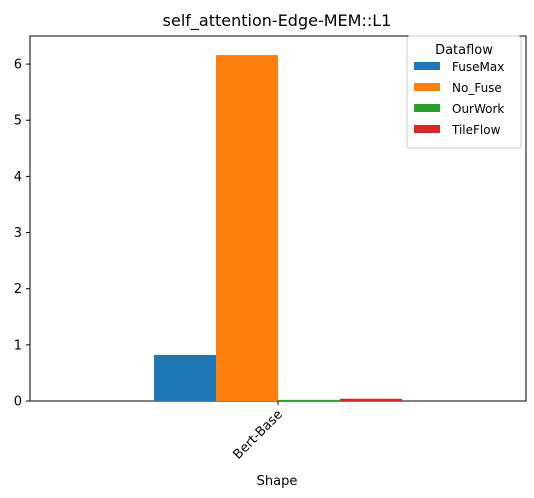 The width and height of the screenshot is (534, 498). Describe the element at coordinates (18, 177) in the screenshot. I see `y-tick-label: 4` at that location.